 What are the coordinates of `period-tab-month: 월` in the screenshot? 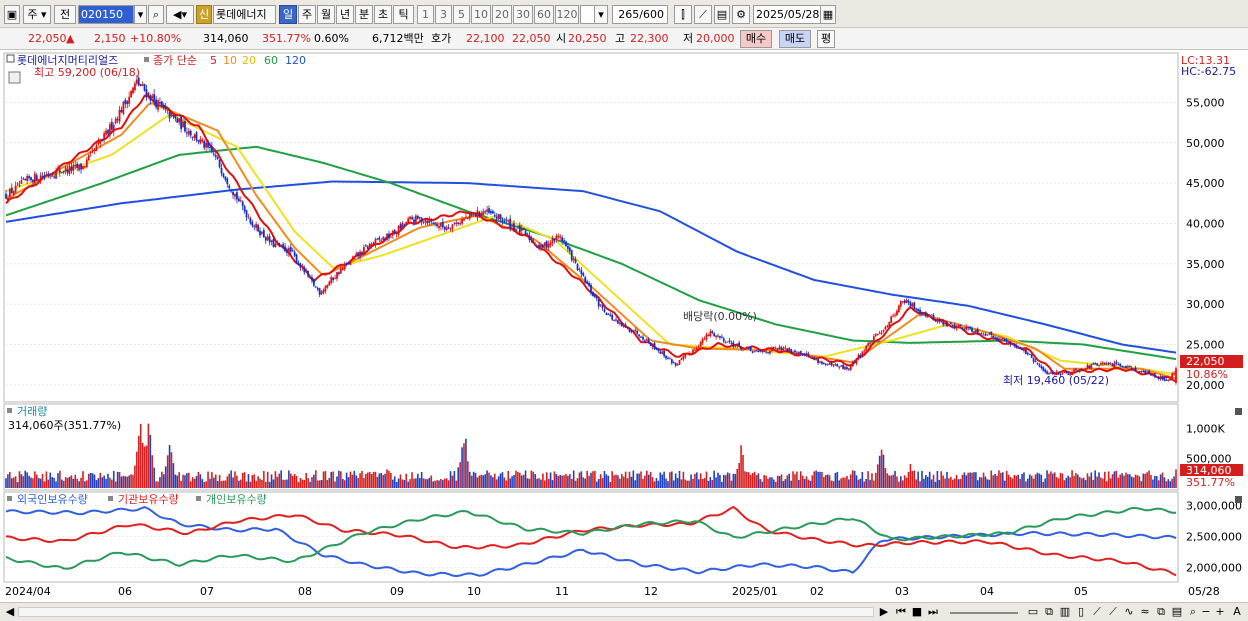 It's located at (326, 14).